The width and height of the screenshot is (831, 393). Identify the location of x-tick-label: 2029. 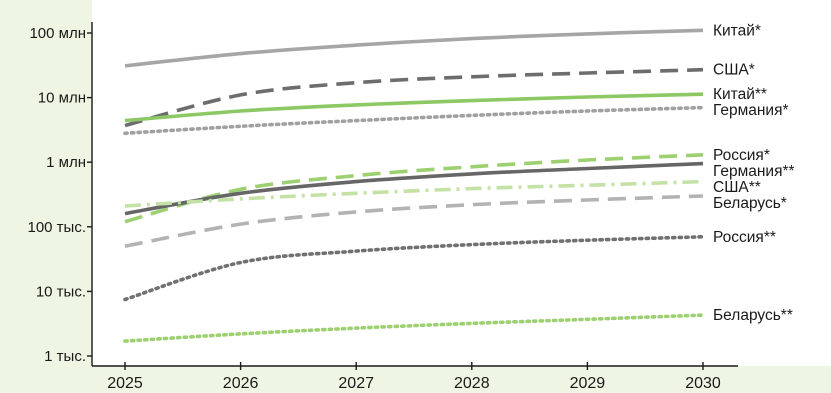
(588, 383).